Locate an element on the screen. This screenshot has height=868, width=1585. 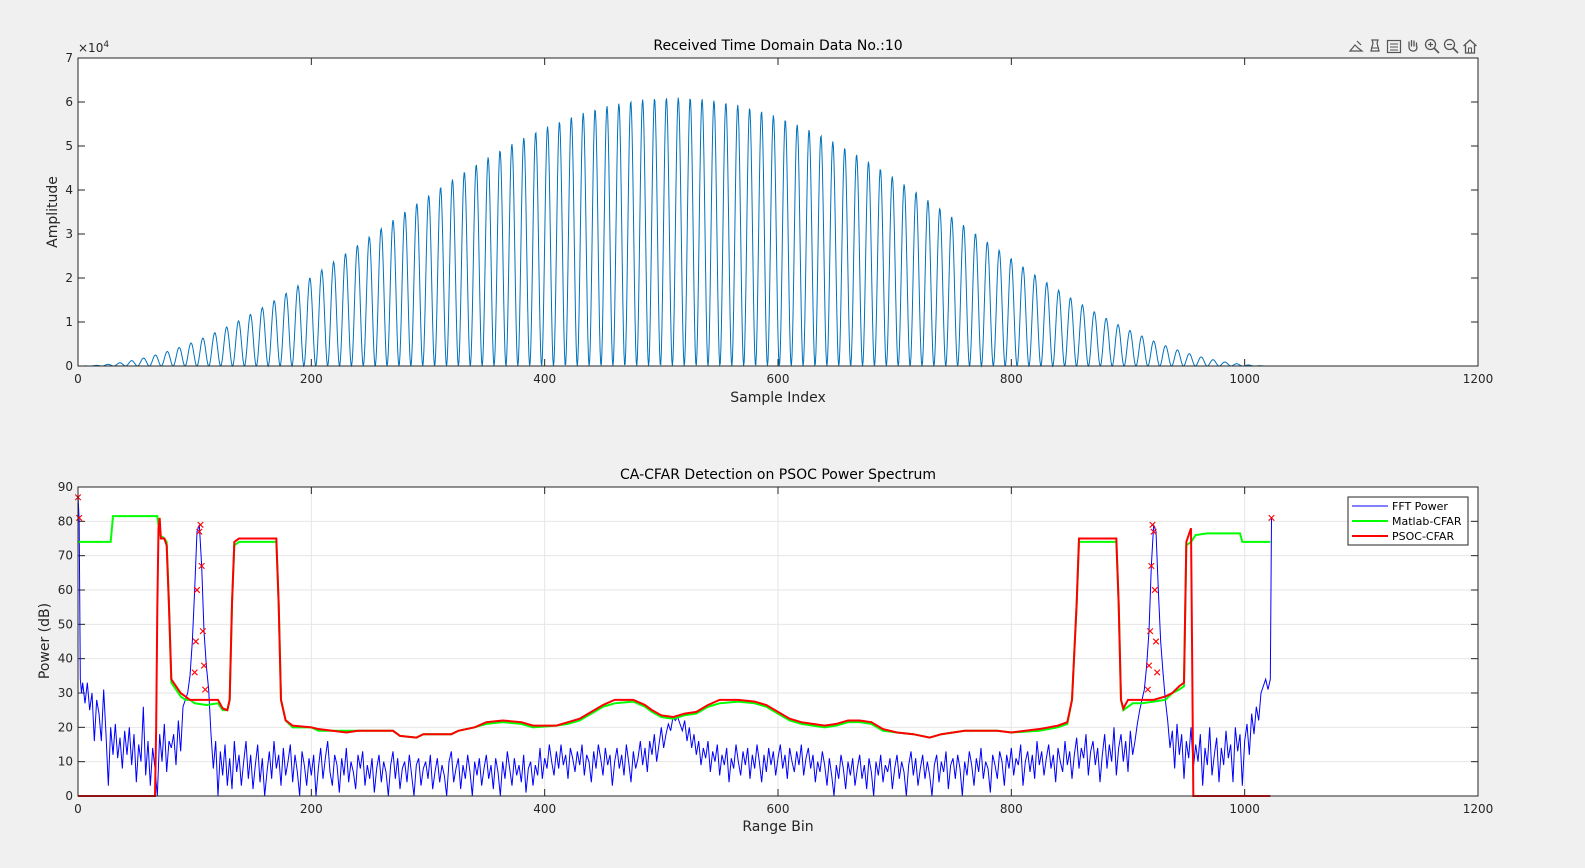
cfar-legend: FFT Power Matlab-CFAR PSOC-CFAR is located at coordinates (1408, 521).